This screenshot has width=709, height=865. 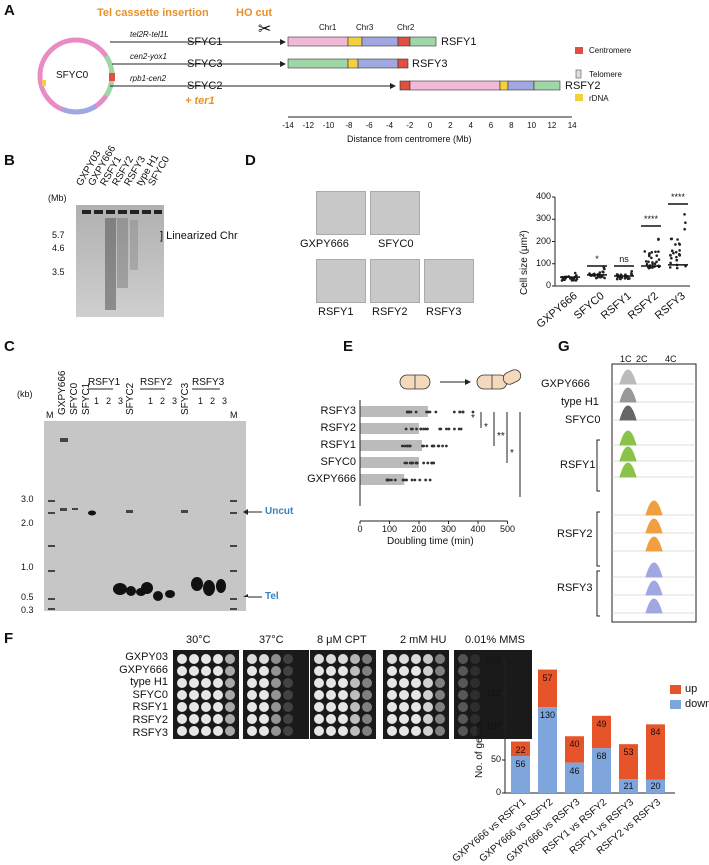 What do you see at coordinates (213, 401) in the screenshot?
I see `lane-c-13: 2` at bounding box center [213, 401].